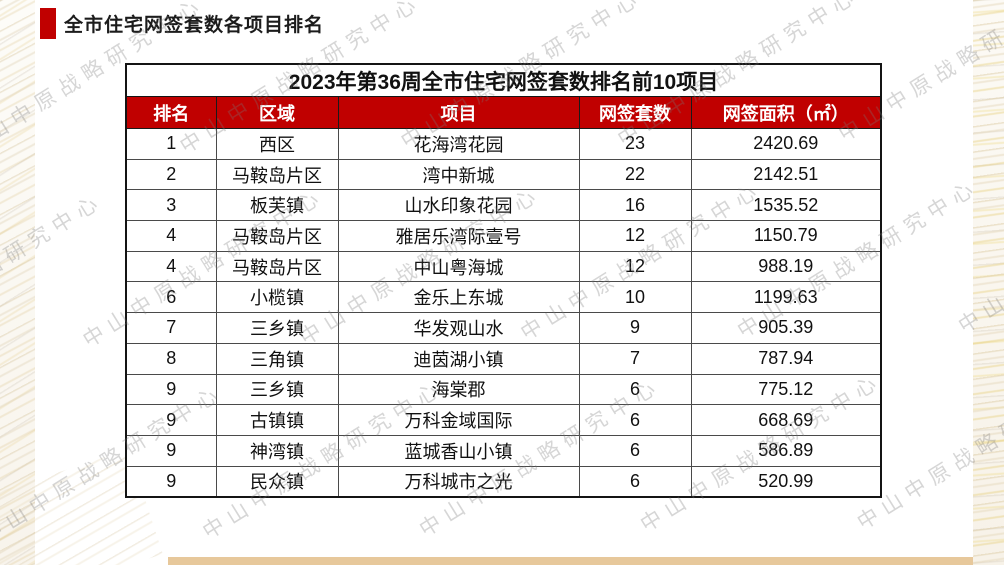 This screenshot has height=565, width=1004. What do you see at coordinates (635, 328) in the screenshot?
I see `cell-units: 9` at bounding box center [635, 328].